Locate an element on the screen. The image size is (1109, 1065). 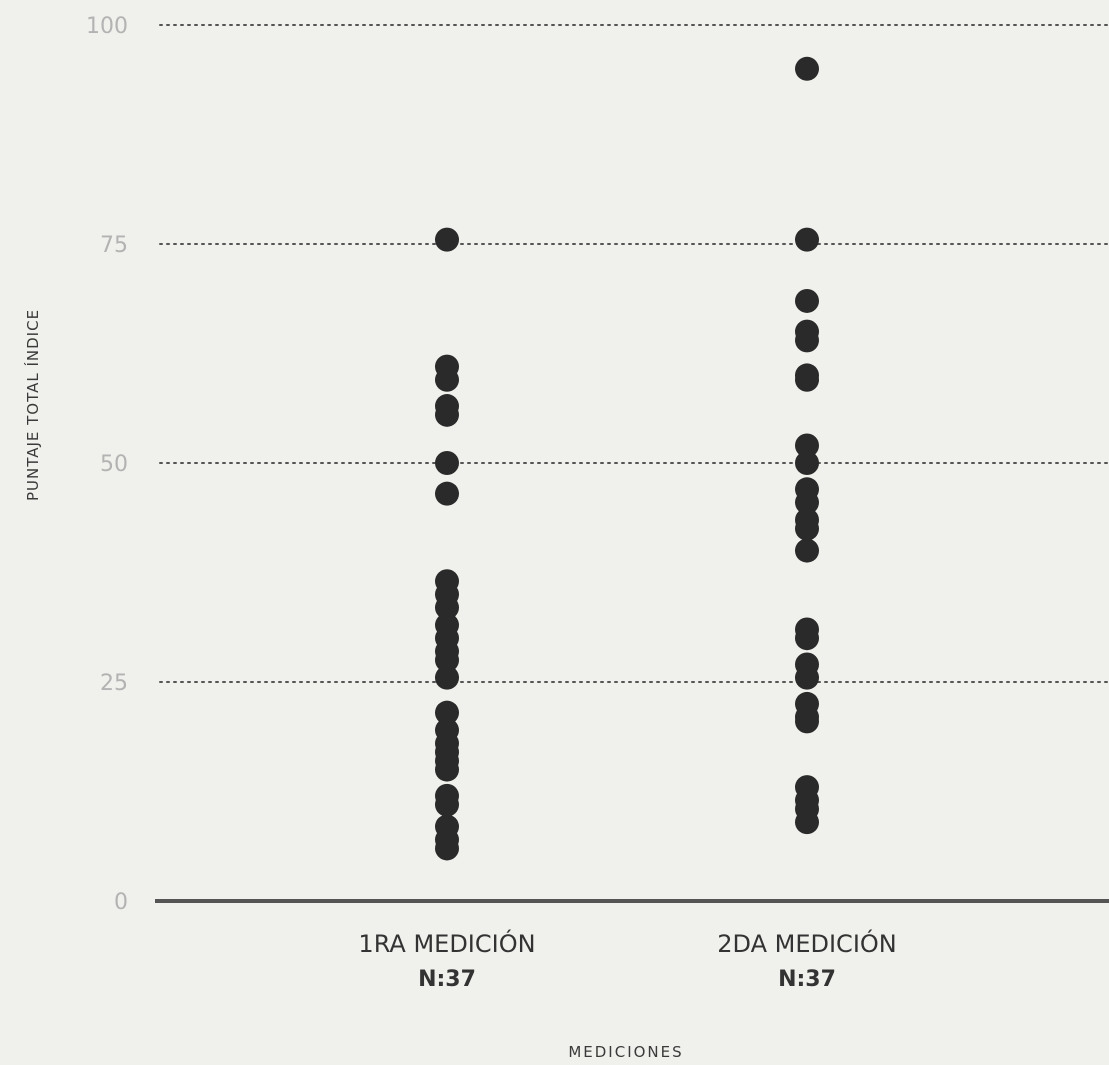
category-label: 1RA MEDICIÓN is located at coordinates (446, 943).